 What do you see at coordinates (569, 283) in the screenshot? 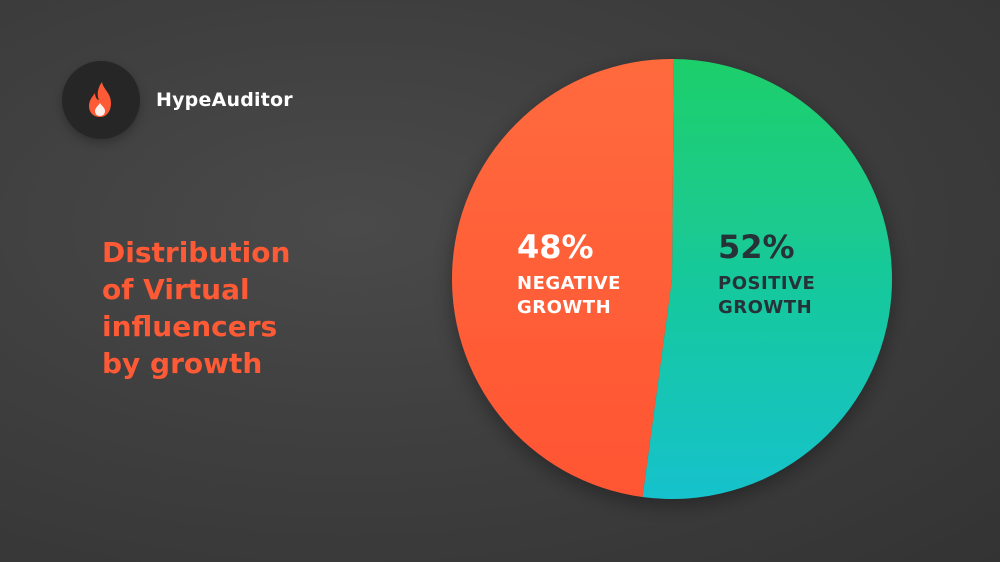
I see `slice-category-label: NEGATIVE` at bounding box center [569, 283].